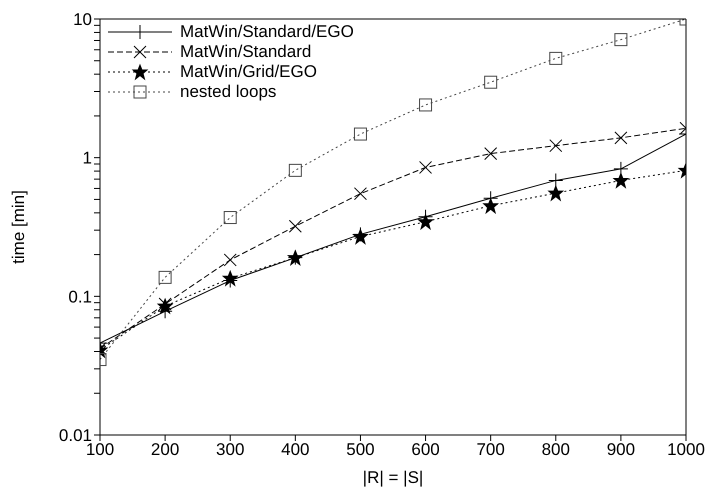 The height and width of the screenshot is (495, 713). Describe the element at coordinates (80, 296) in the screenshot. I see `y-tick-label: 0.1` at that location.